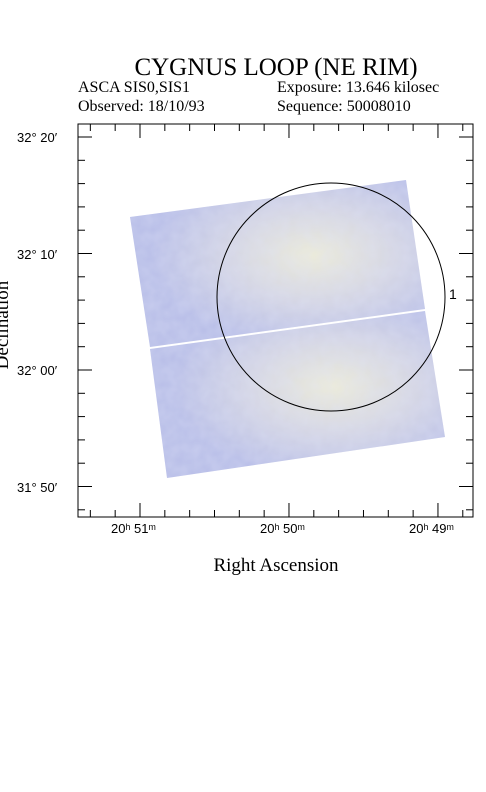 Image resolution: width=486 pixels, height=792 pixels. What do you see at coordinates (276, 565) in the screenshot?
I see `x-axis-label: Right Ascension` at bounding box center [276, 565].